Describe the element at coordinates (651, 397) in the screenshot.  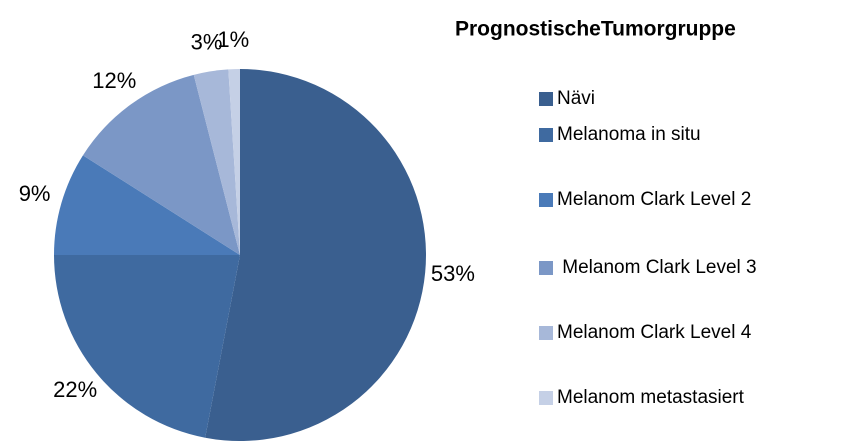
I see `legend-label: Melanom metastasiert` at that location.